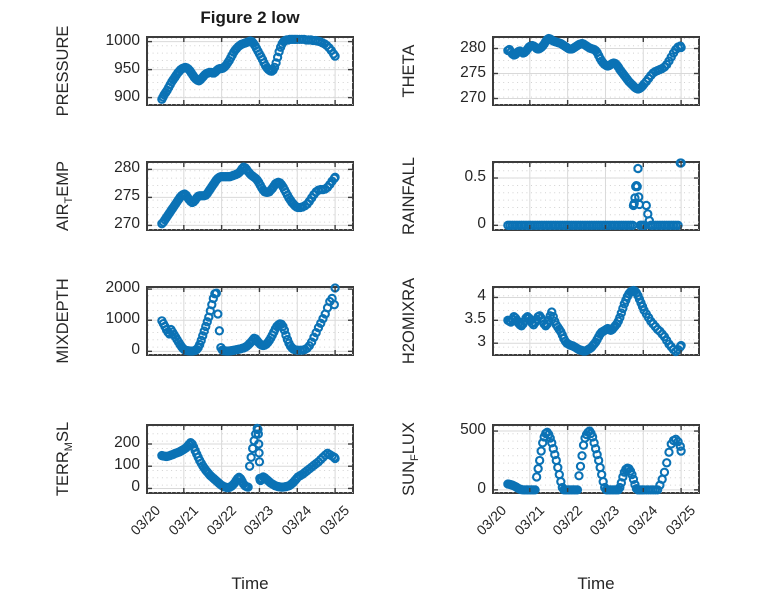  What do you see at coordinates (410, 459) in the screenshot?
I see `ylabel-sun_flux: SUNFLUX` at bounding box center [410, 459].